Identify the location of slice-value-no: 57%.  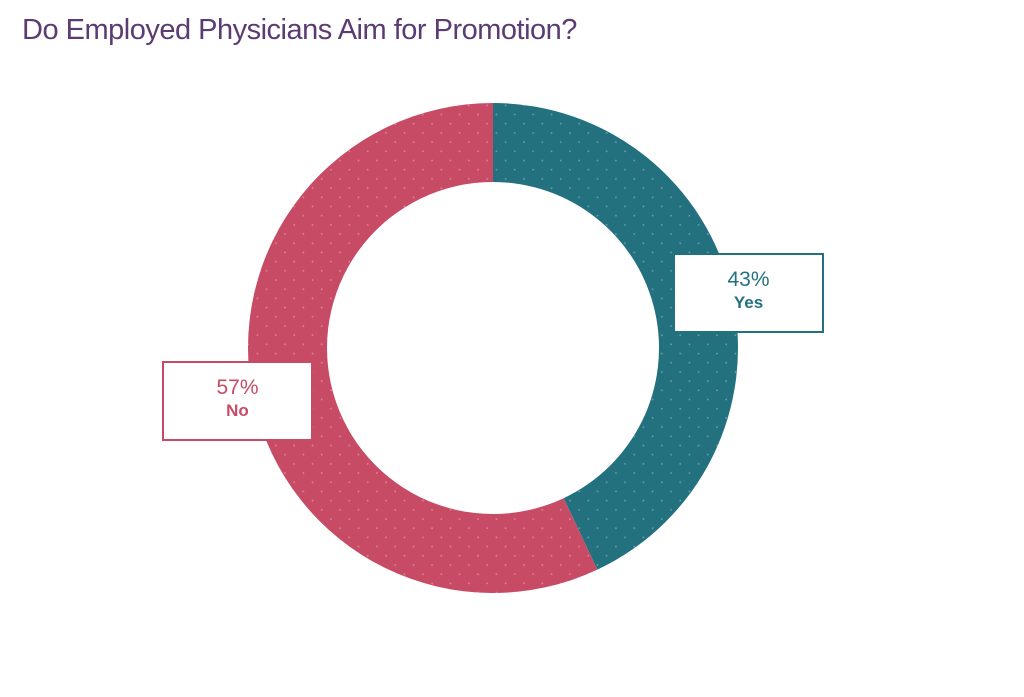
(237, 387).